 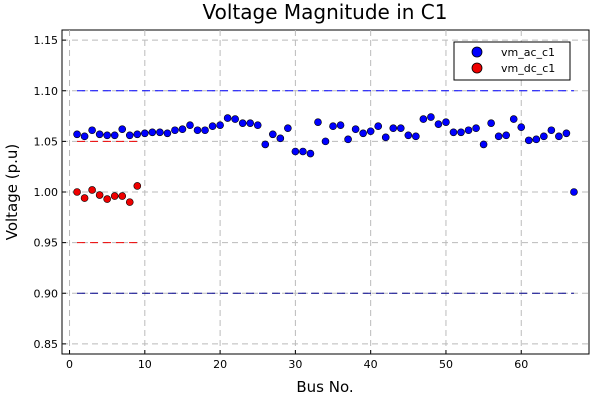 I want to click on y-tick-label: 1.15, so click(x=46, y=40).